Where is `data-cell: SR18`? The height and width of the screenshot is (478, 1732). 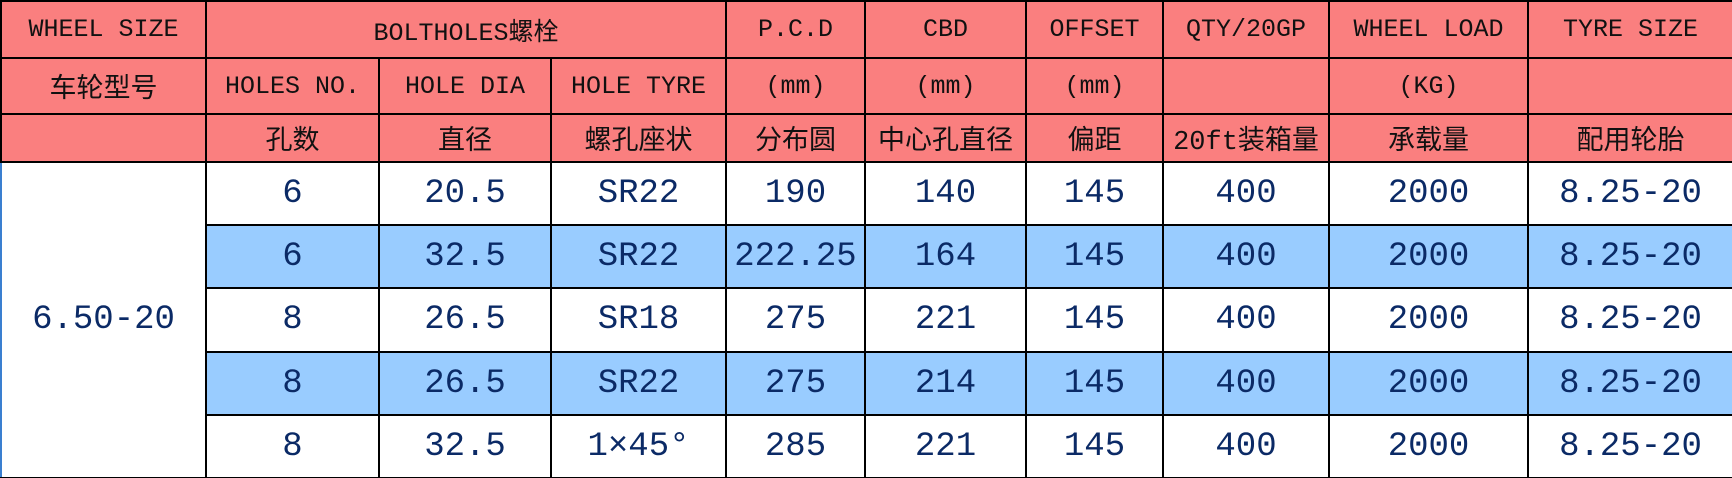
data-cell: SR18 is located at coordinates (638, 320).